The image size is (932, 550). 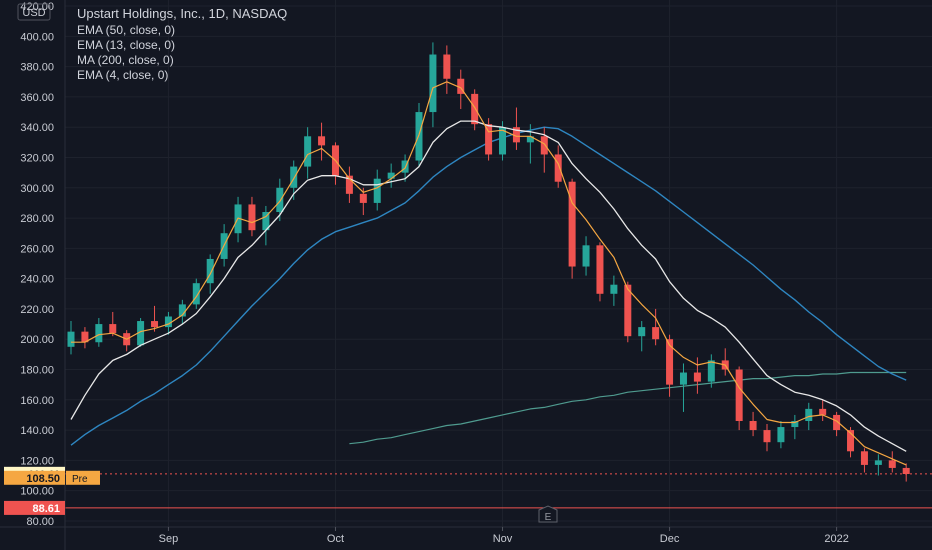 What do you see at coordinates (80, 479) in the screenshot?
I see `price-tag-label: Pre` at bounding box center [80, 479].